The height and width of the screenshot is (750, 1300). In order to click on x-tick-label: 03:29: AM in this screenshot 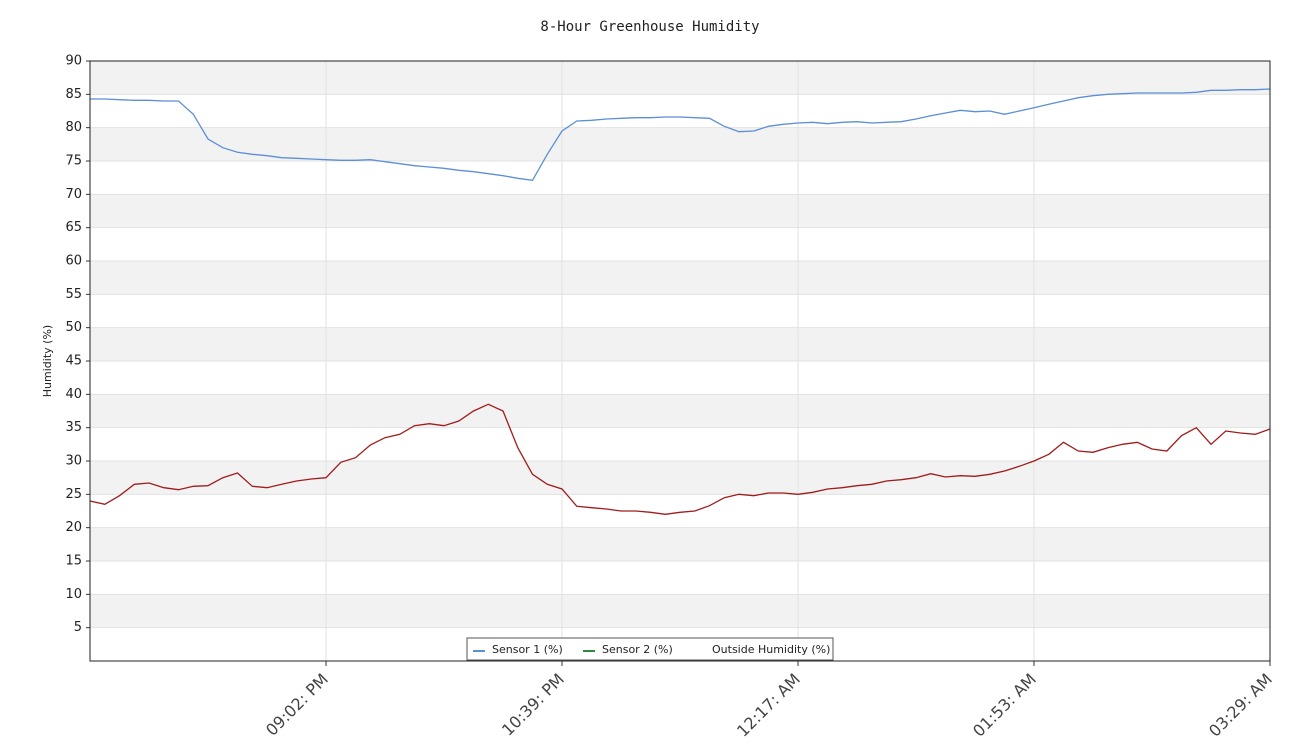, I will do `click(1240, 705)`.